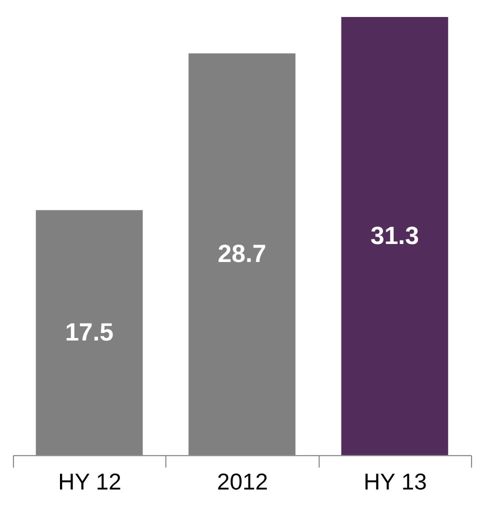 This screenshot has height=505, width=484. What do you see at coordinates (89, 332) in the screenshot?
I see `data-label: 17.5` at bounding box center [89, 332].